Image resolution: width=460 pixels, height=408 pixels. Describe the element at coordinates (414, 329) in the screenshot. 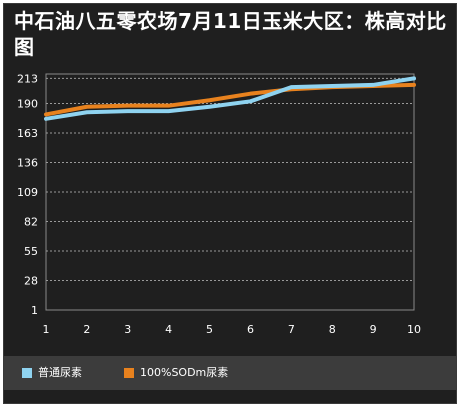

I see `x-tick-label: 10` at that location.